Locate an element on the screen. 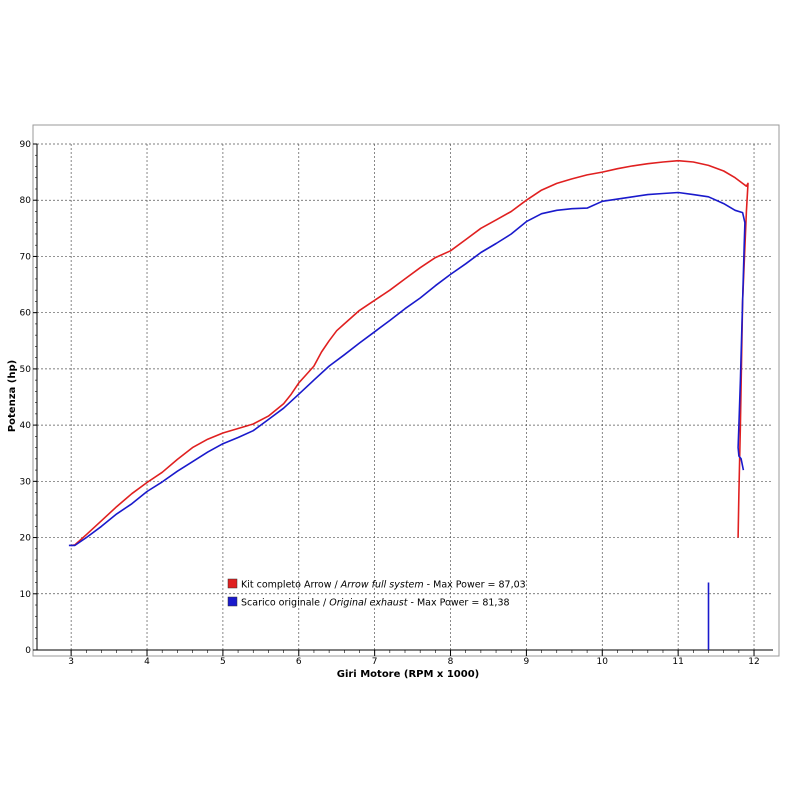 Image resolution: width=800 pixels, height=800 pixels. y-axis-label: Potenza (hp) is located at coordinates (12, 396).